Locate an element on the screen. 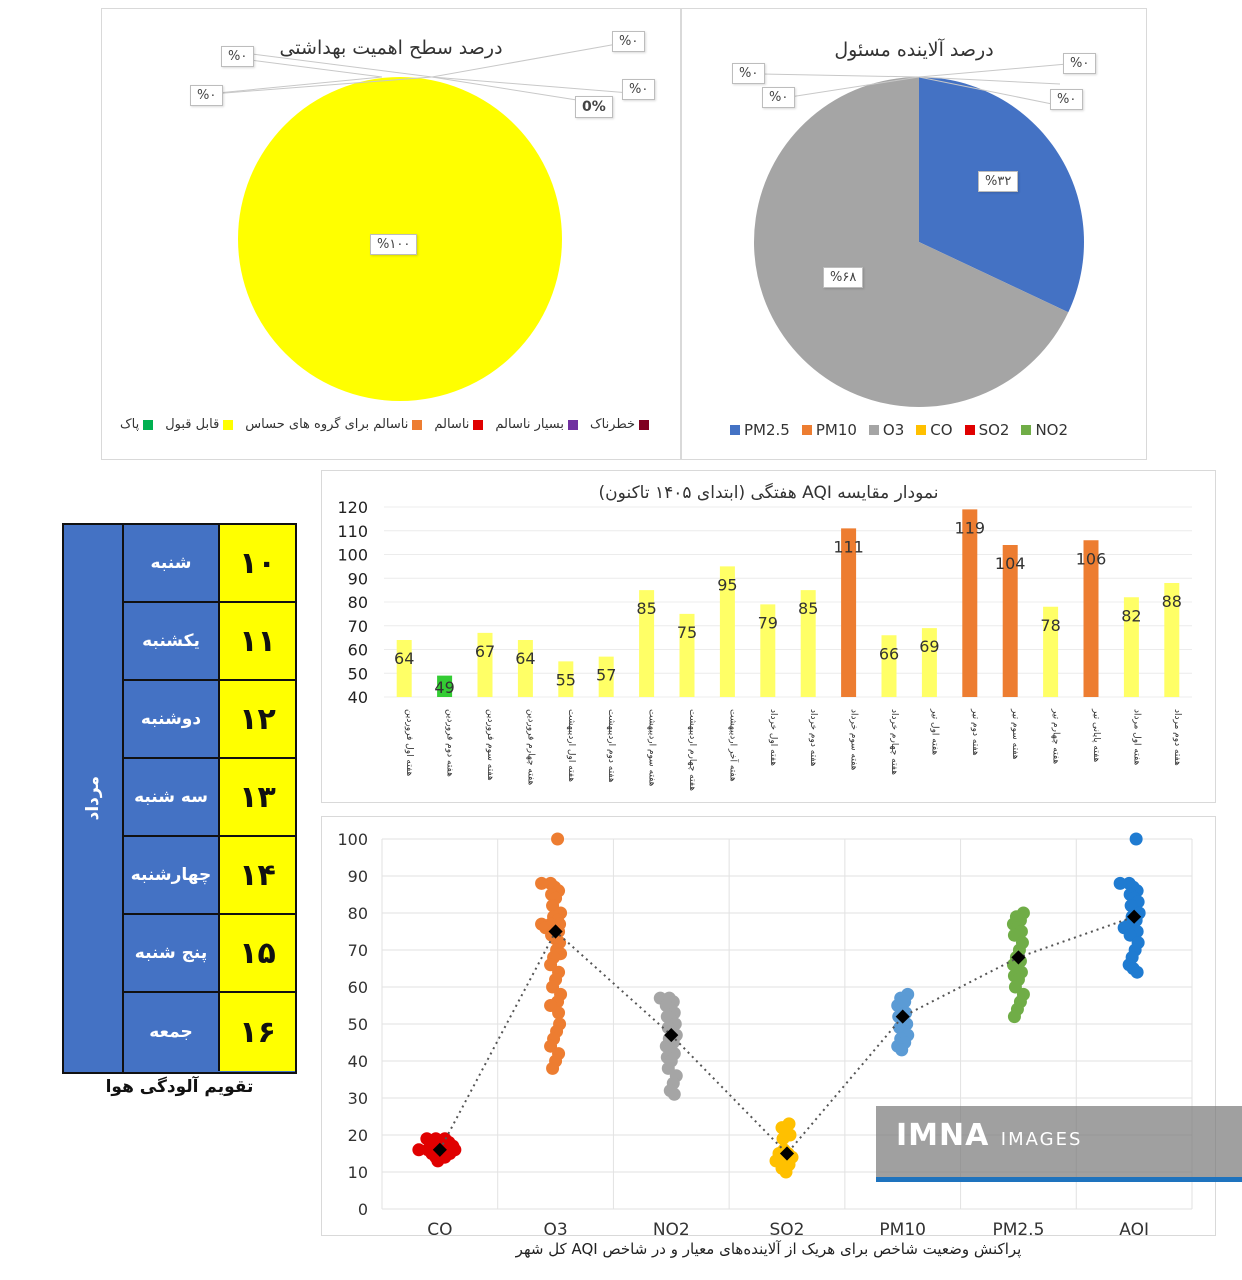 The height and width of the screenshot is (1280, 1242). pie-pollutant-label-so2: %۰ is located at coordinates (1080, 63).